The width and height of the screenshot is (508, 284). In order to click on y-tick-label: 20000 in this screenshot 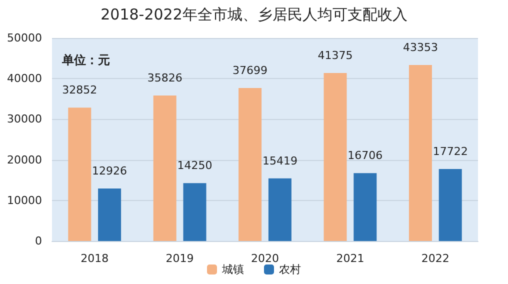, I will do `click(24, 159)`.